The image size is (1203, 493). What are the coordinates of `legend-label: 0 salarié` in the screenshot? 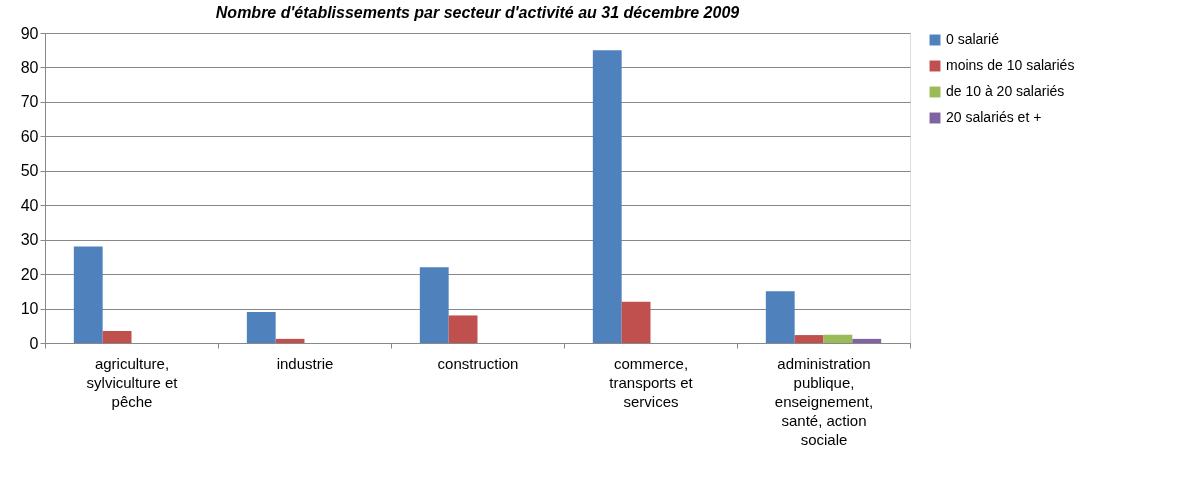 It's located at (973, 39).